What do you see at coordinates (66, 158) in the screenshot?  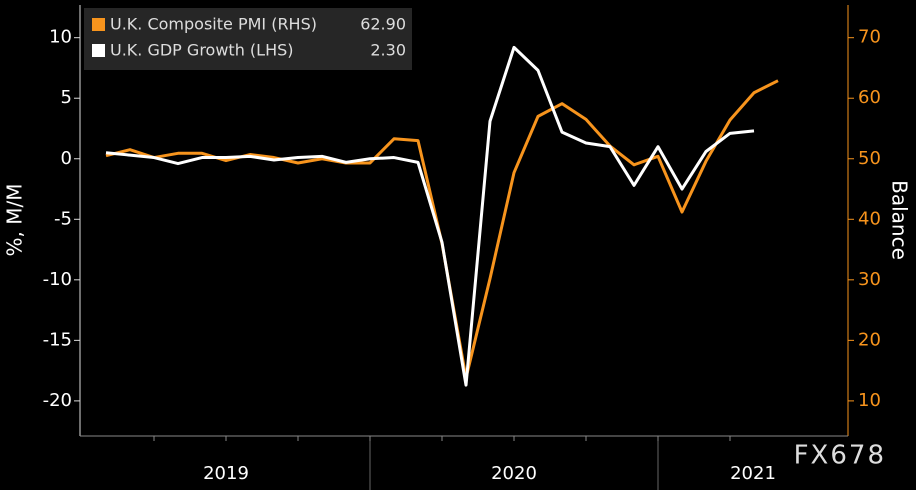 I see `y-tick-label: 0` at bounding box center [66, 158].